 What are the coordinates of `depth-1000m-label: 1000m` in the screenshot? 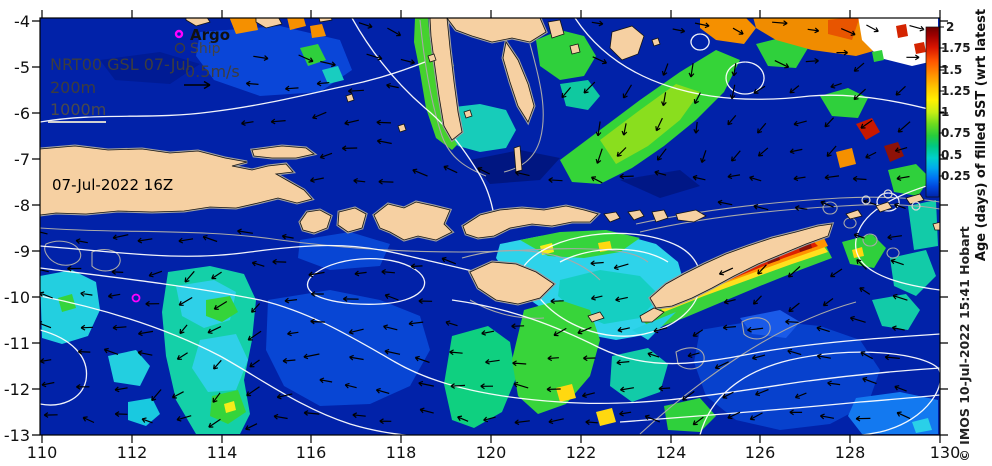 It's located at (78, 109).